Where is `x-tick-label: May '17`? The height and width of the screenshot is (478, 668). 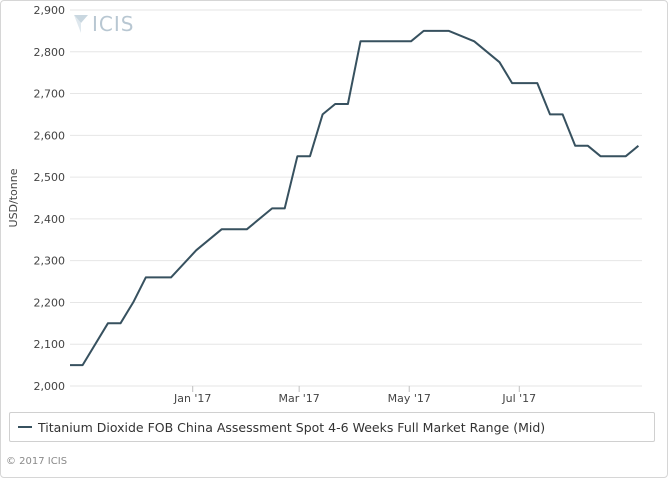 x-tick-label: May '17 is located at coordinates (409, 398).